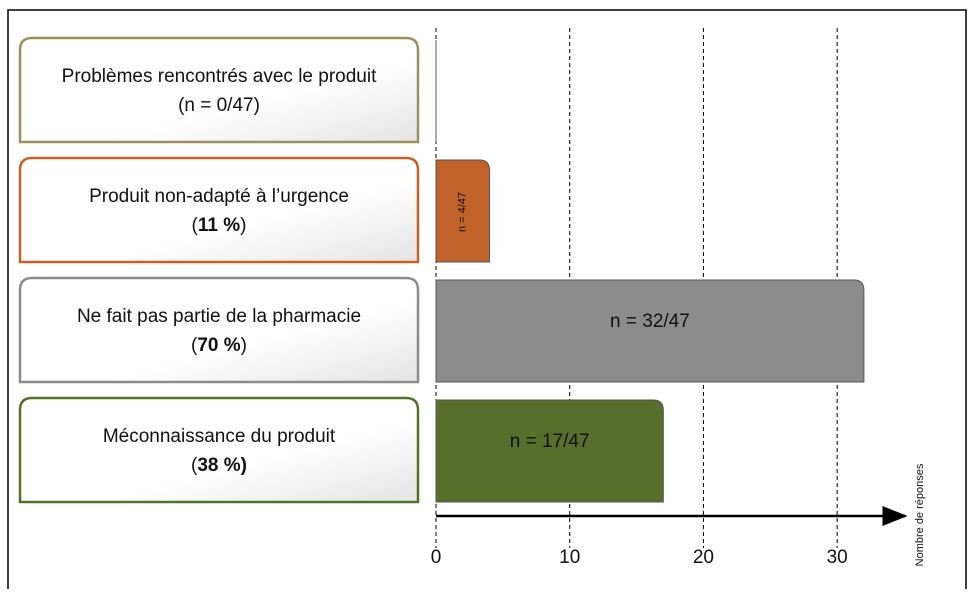 This screenshot has height=594, width=969. I want to click on category-note: (38 %), so click(219, 465).